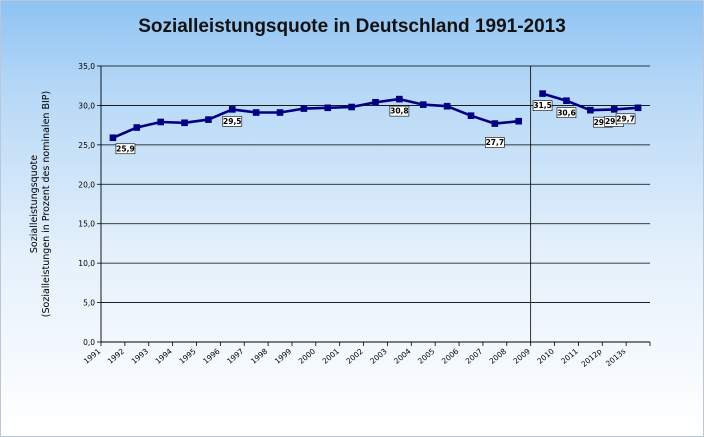  I want to click on x-tick-label: 2013s, so click(615, 358).